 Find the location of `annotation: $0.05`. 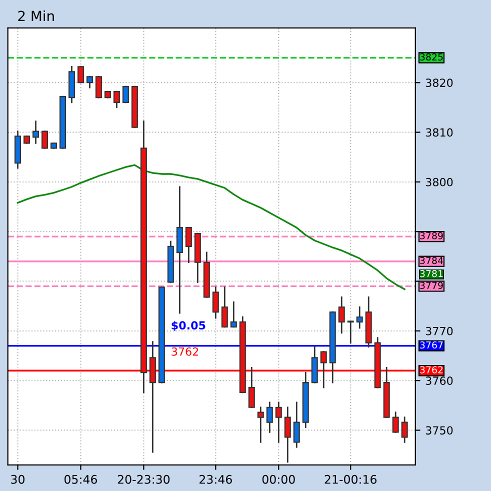

annotation: $0.05 is located at coordinates (189, 326).